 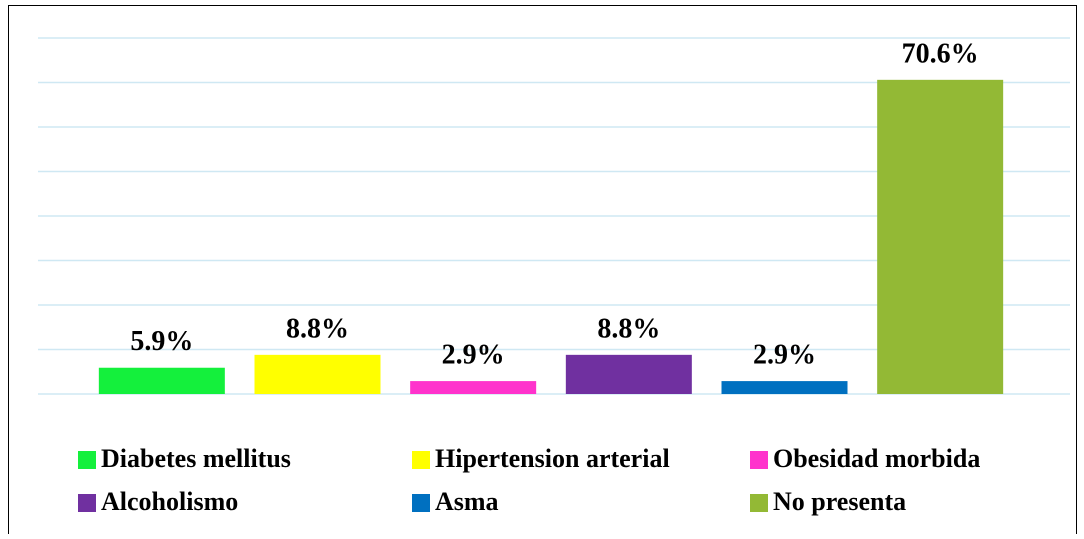 I want to click on legend-label: Obesidad morbida, so click(x=876, y=458).